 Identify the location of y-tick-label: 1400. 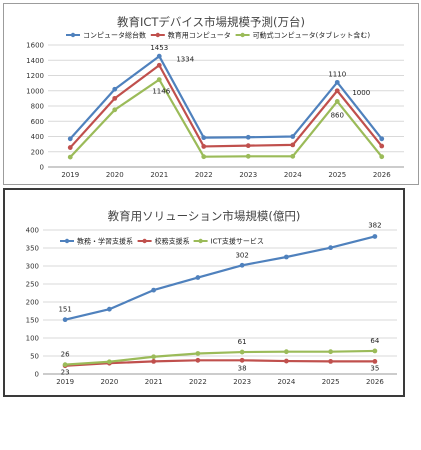
(35, 61).